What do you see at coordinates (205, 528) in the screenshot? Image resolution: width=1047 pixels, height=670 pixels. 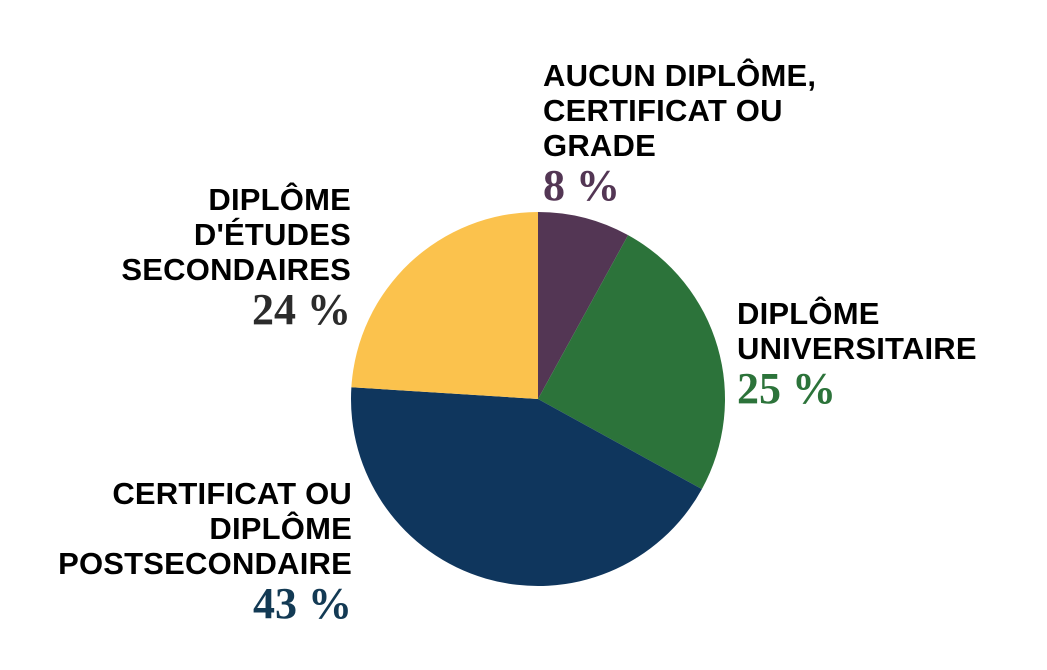 I see `slice-label-text: CERTIFICAT OU DIPLÔME POSTSECONDAIRE` at bounding box center [205, 528].